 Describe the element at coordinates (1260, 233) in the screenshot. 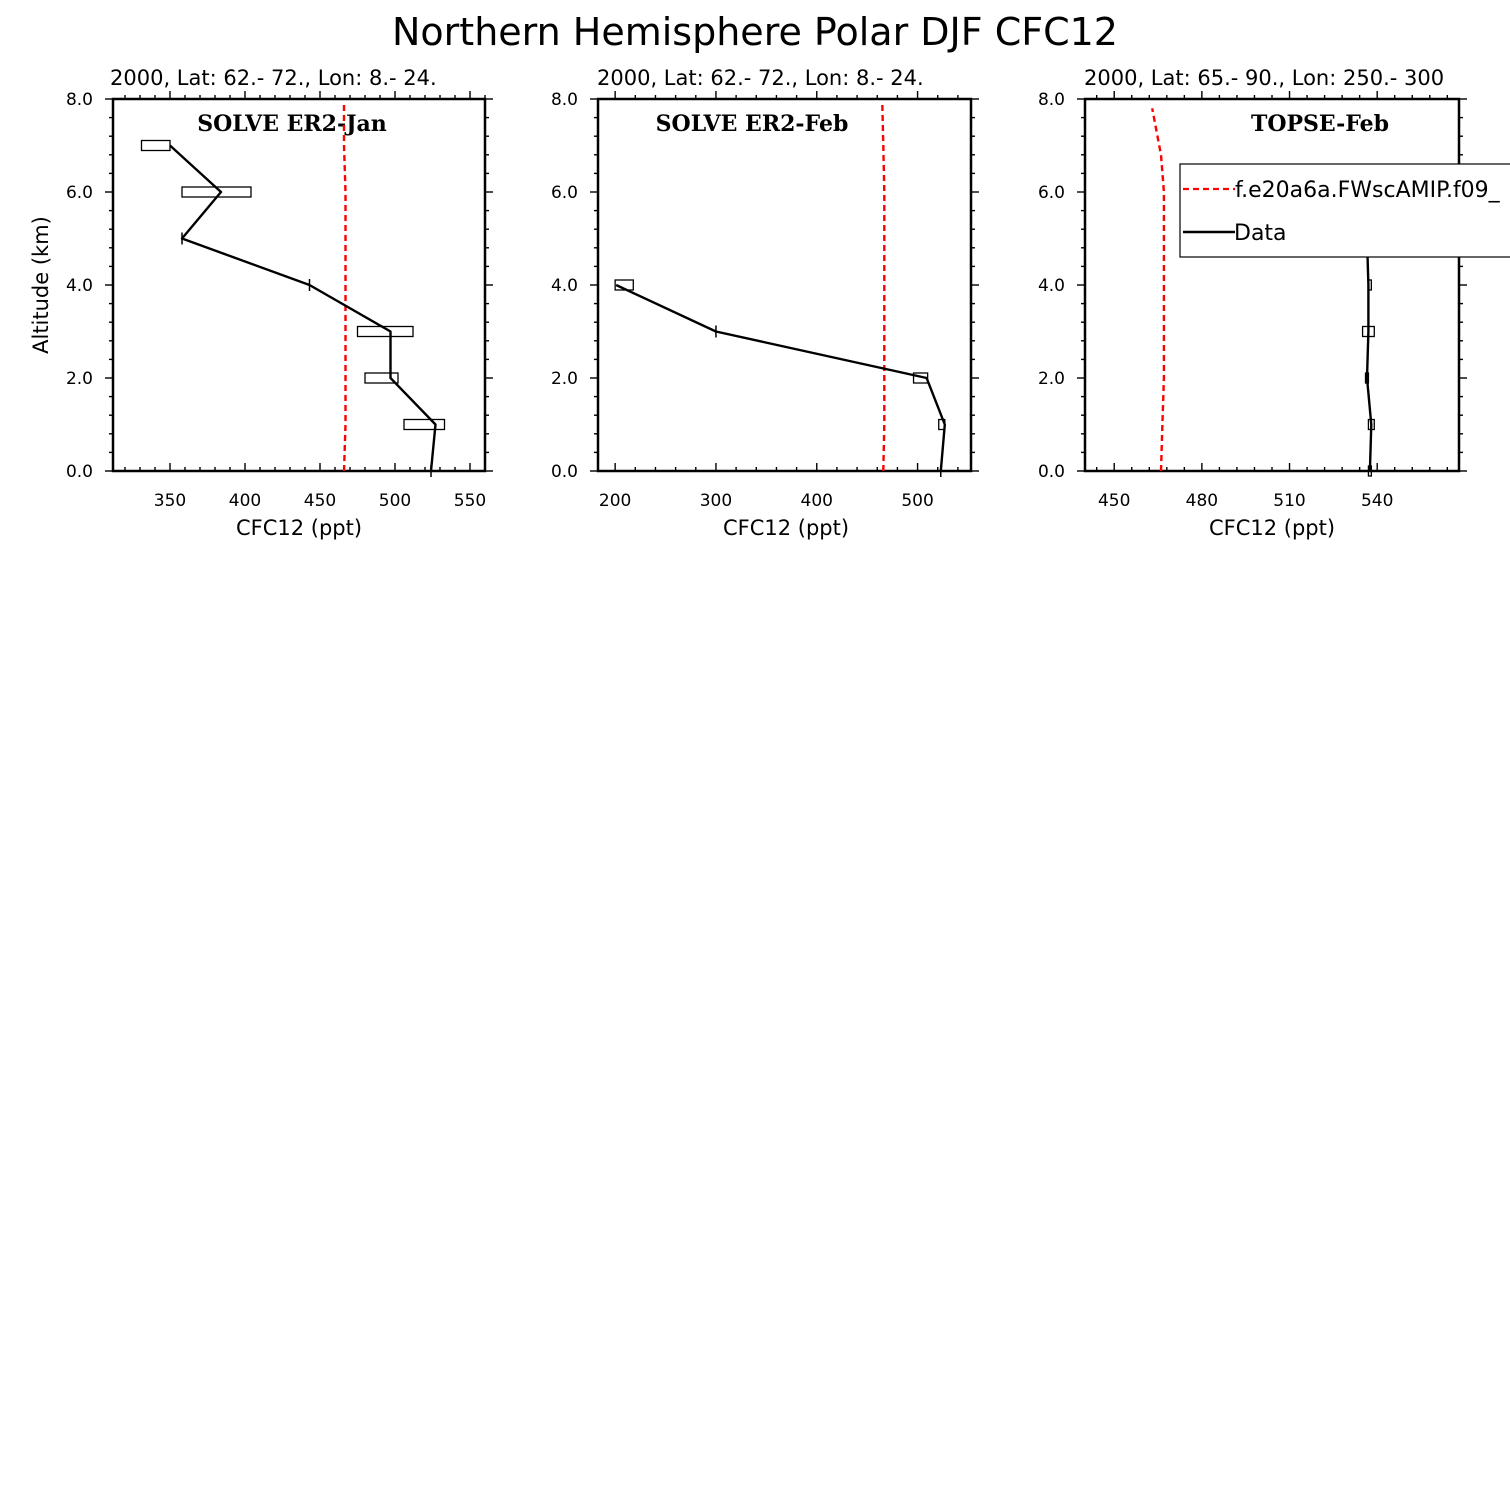

I see `legend-data-label: Data` at that location.